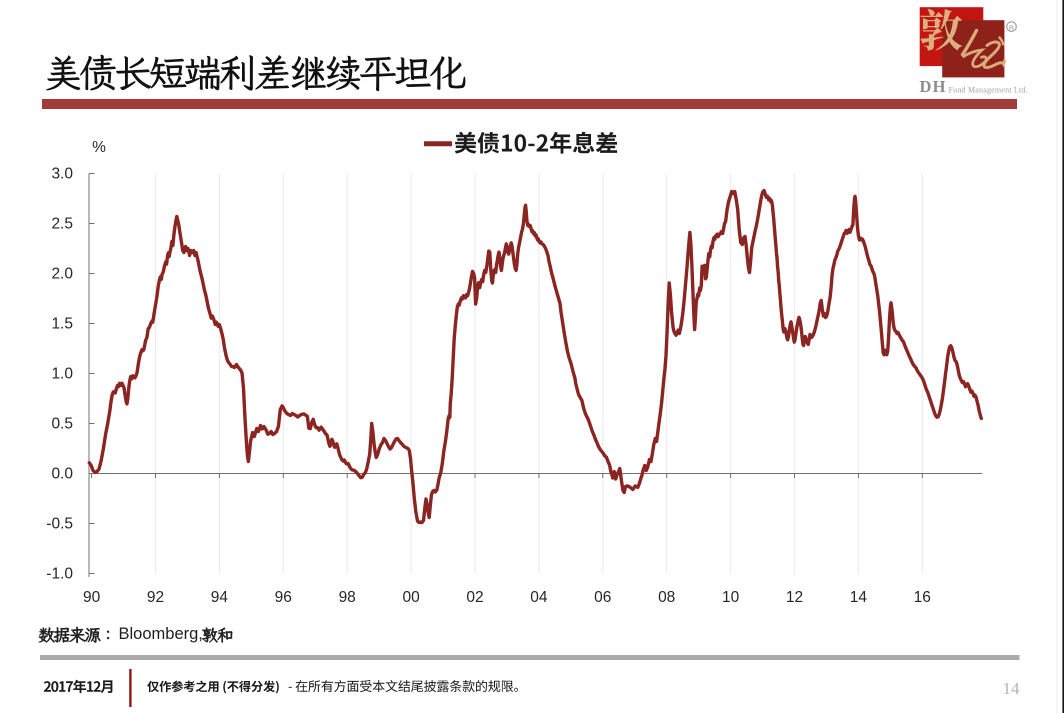 This screenshot has width=1064, height=713. Describe the element at coordinates (602, 597) in the screenshot. I see `svg-text: 06` at that location.